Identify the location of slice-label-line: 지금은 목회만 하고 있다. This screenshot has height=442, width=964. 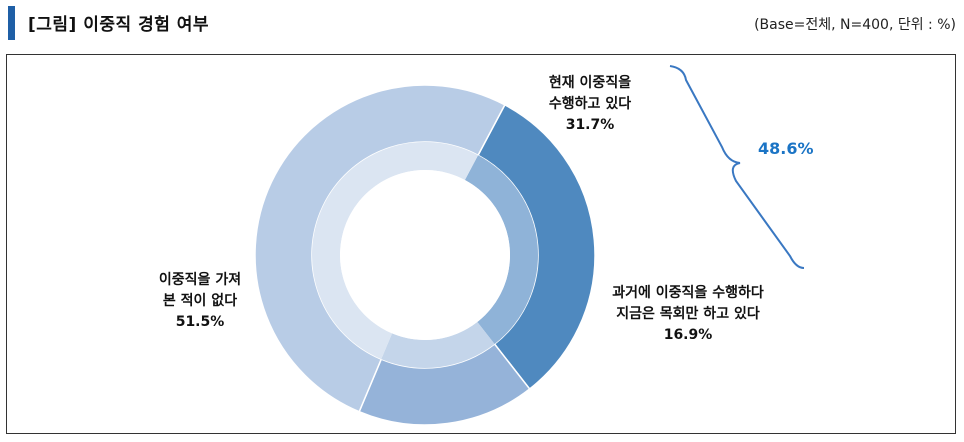
(688, 314).